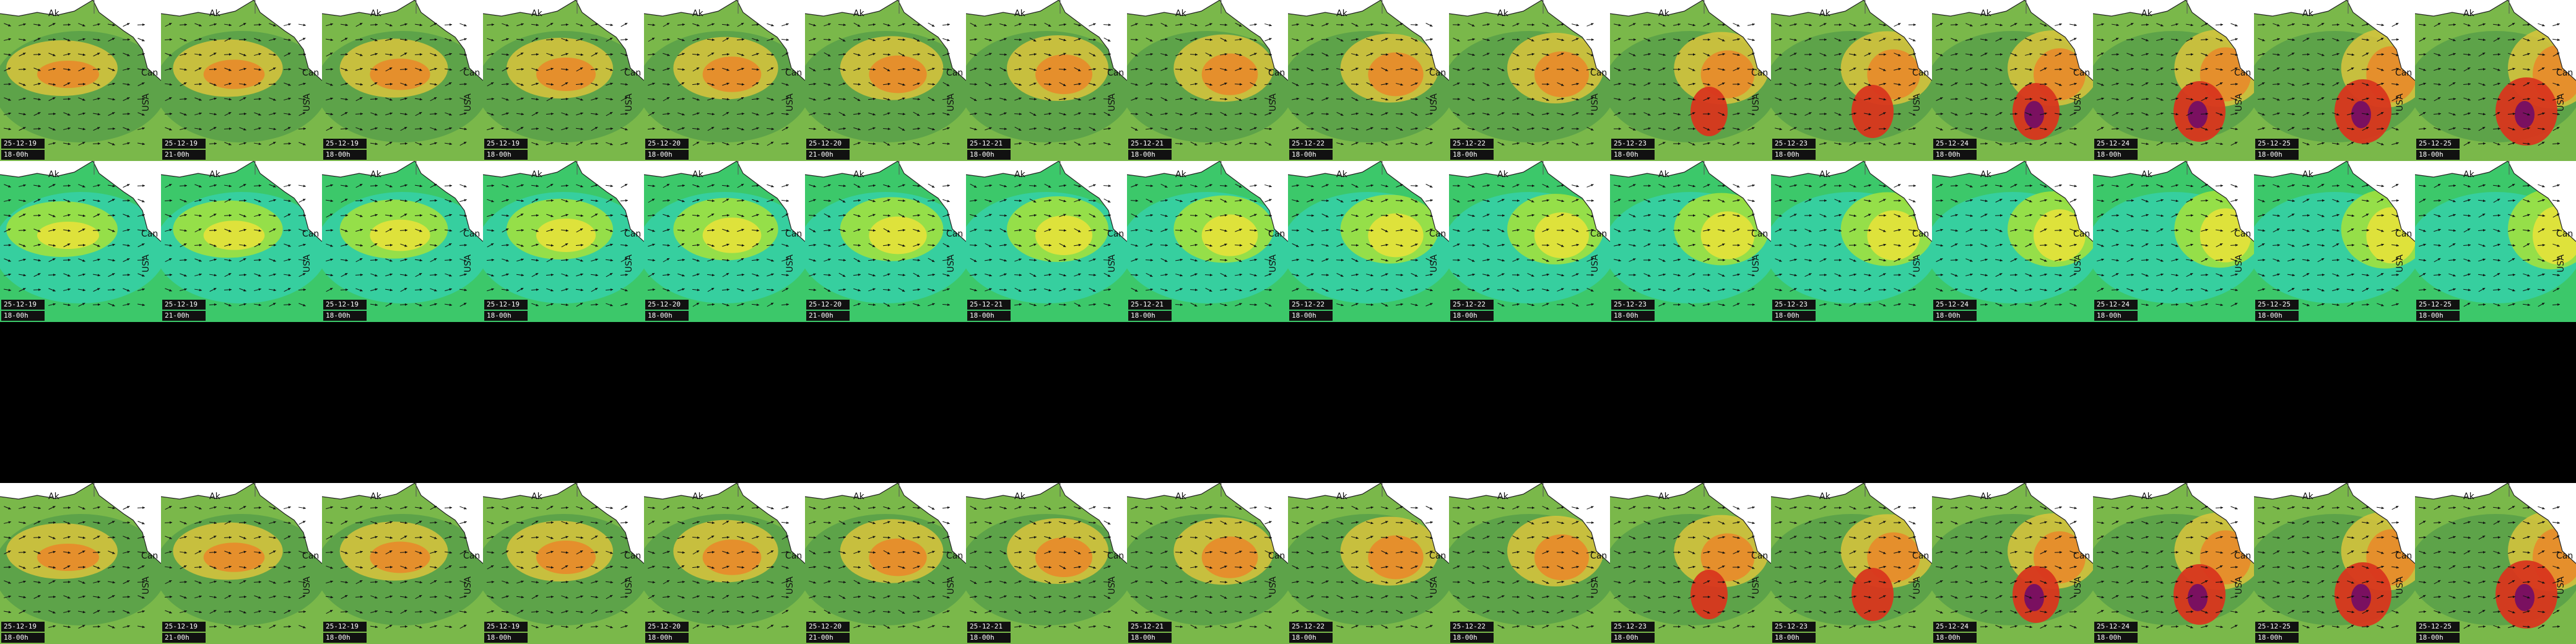 The image size is (2576, 644). I want to click on map-tile: Ak Can USA 25-12-20 21-00h, so click(885, 241).